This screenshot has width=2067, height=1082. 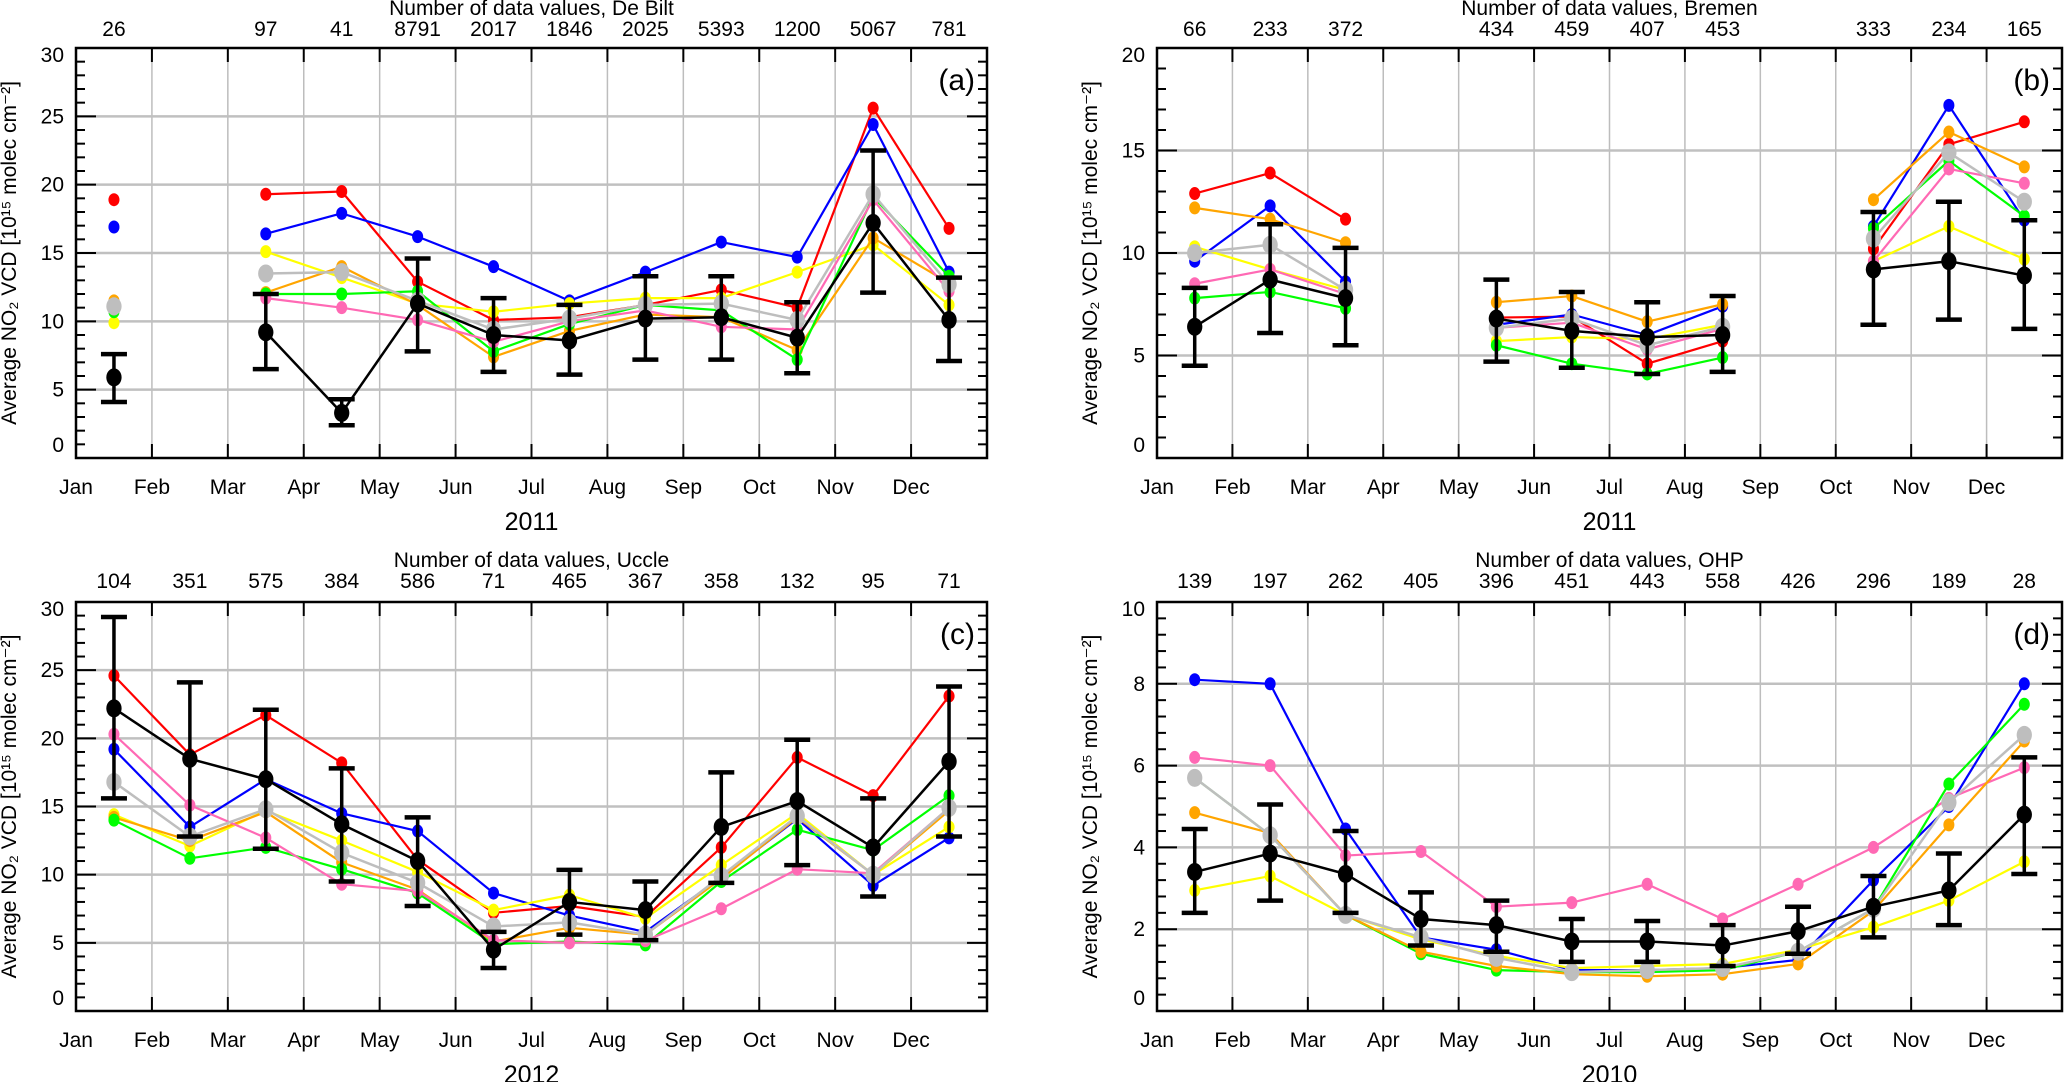 What do you see at coordinates (52, 55) in the screenshot?
I see `y-tick-label: 30` at bounding box center [52, 55].